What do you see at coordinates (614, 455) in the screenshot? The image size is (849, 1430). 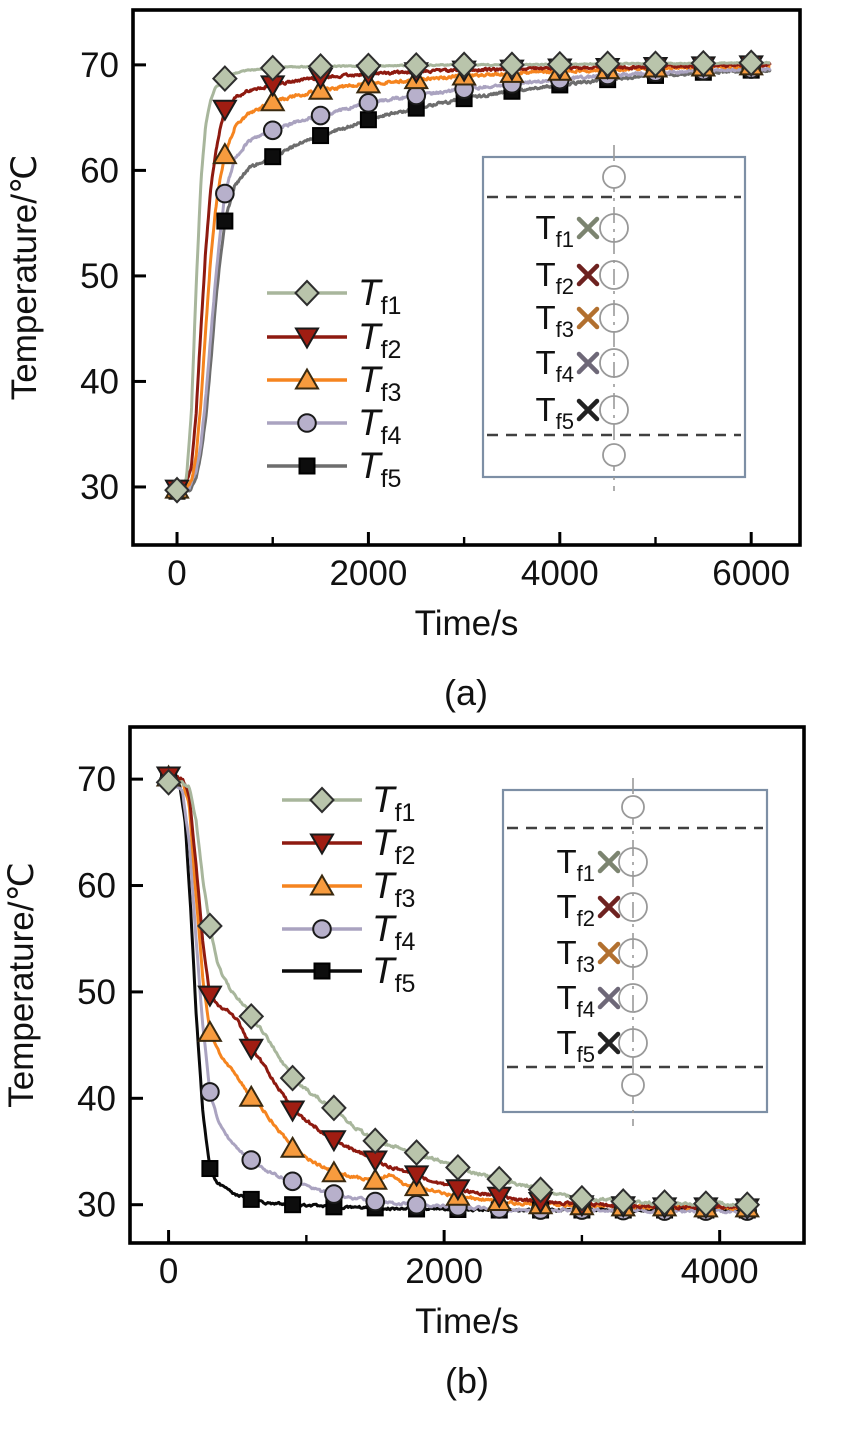 I see `inset-port-circle-bottom` at bounding box center [614, 455].